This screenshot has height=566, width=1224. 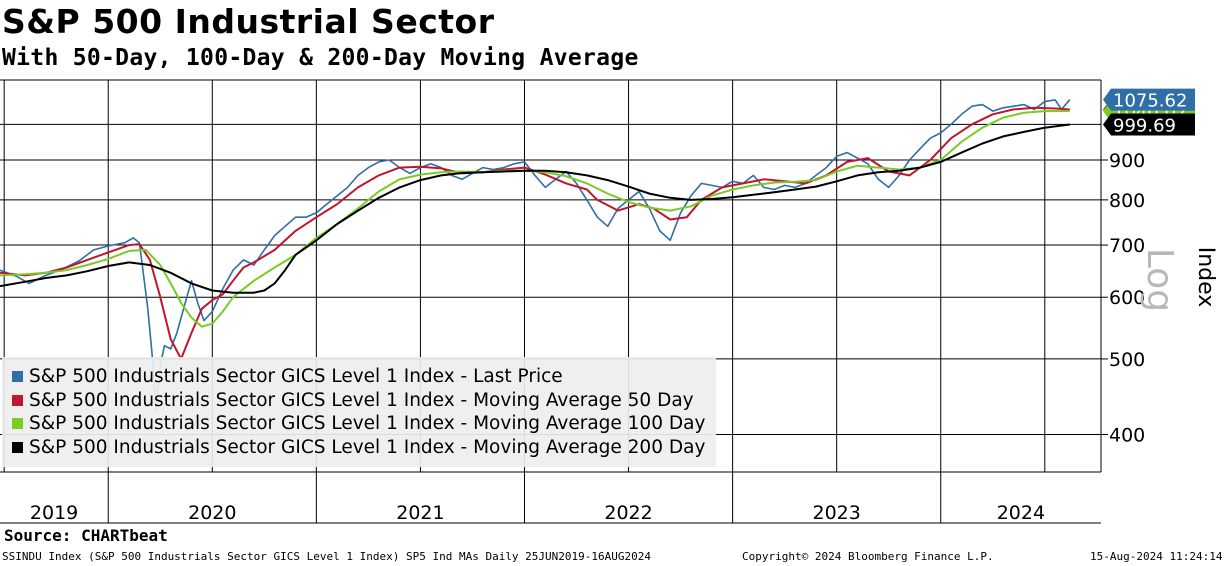 I want to click on last-value-flag-0: 1075.62, so click(x=1149, y=100).